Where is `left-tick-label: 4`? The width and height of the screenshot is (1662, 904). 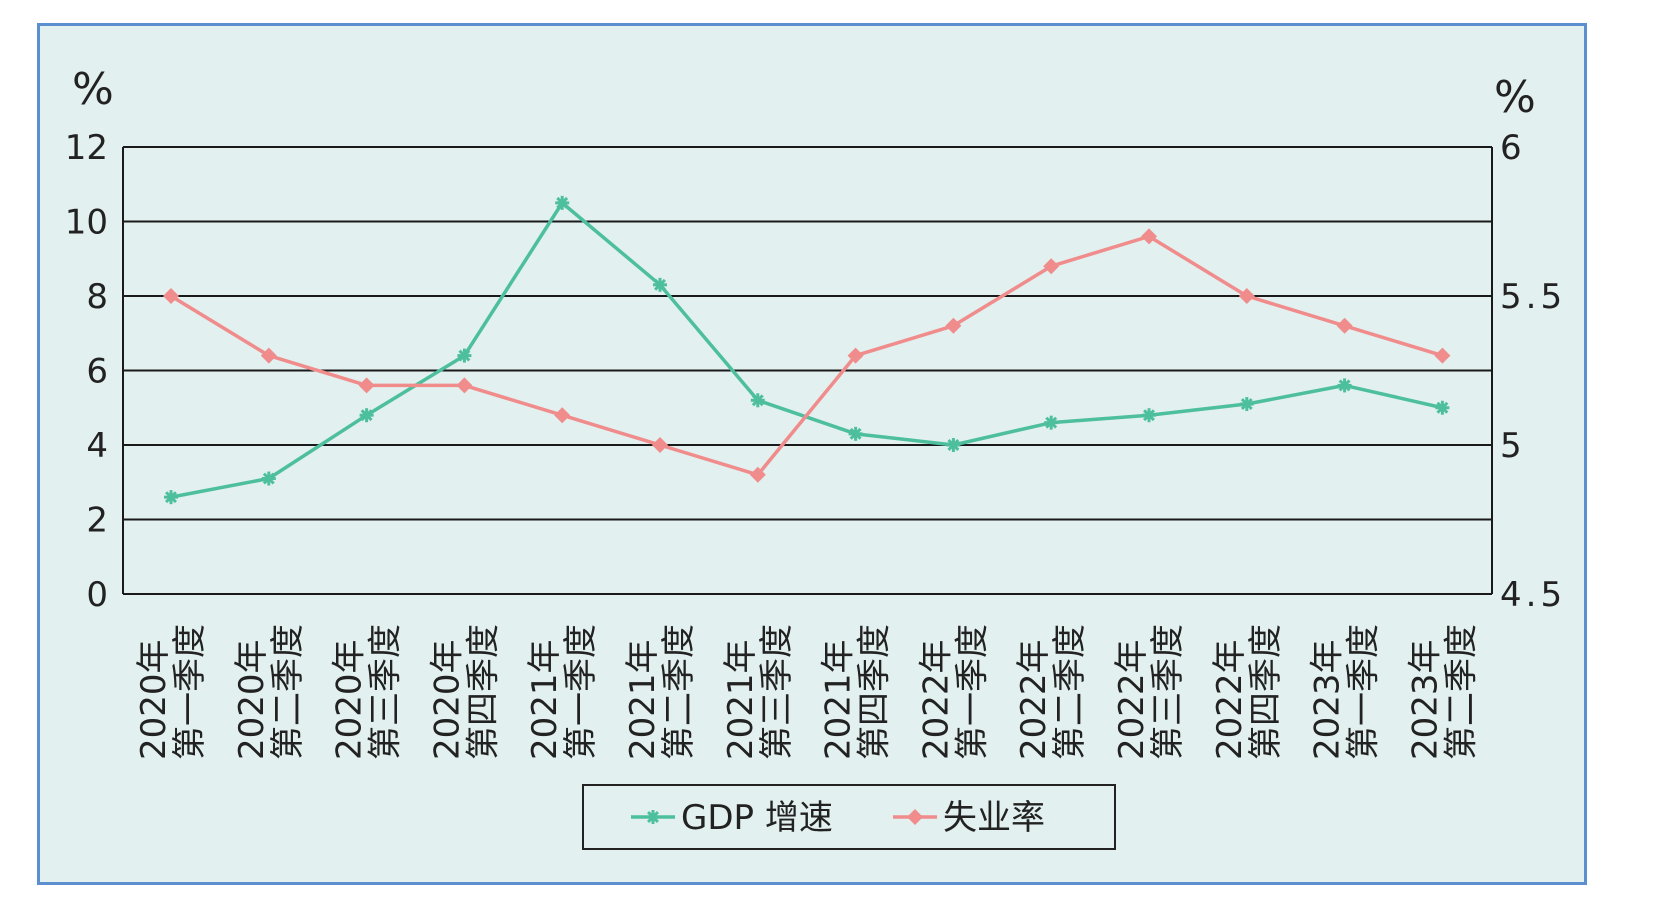
left-tick-label: 4 is located at coordinates (97, 446).